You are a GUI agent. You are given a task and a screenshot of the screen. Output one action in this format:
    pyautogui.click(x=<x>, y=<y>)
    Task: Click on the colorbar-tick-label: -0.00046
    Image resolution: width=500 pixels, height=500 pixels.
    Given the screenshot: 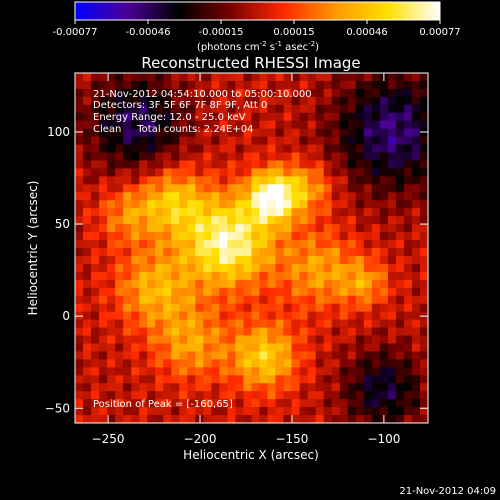 What is the action you would take?
    pyautogui.click(x=148, y=32)
    